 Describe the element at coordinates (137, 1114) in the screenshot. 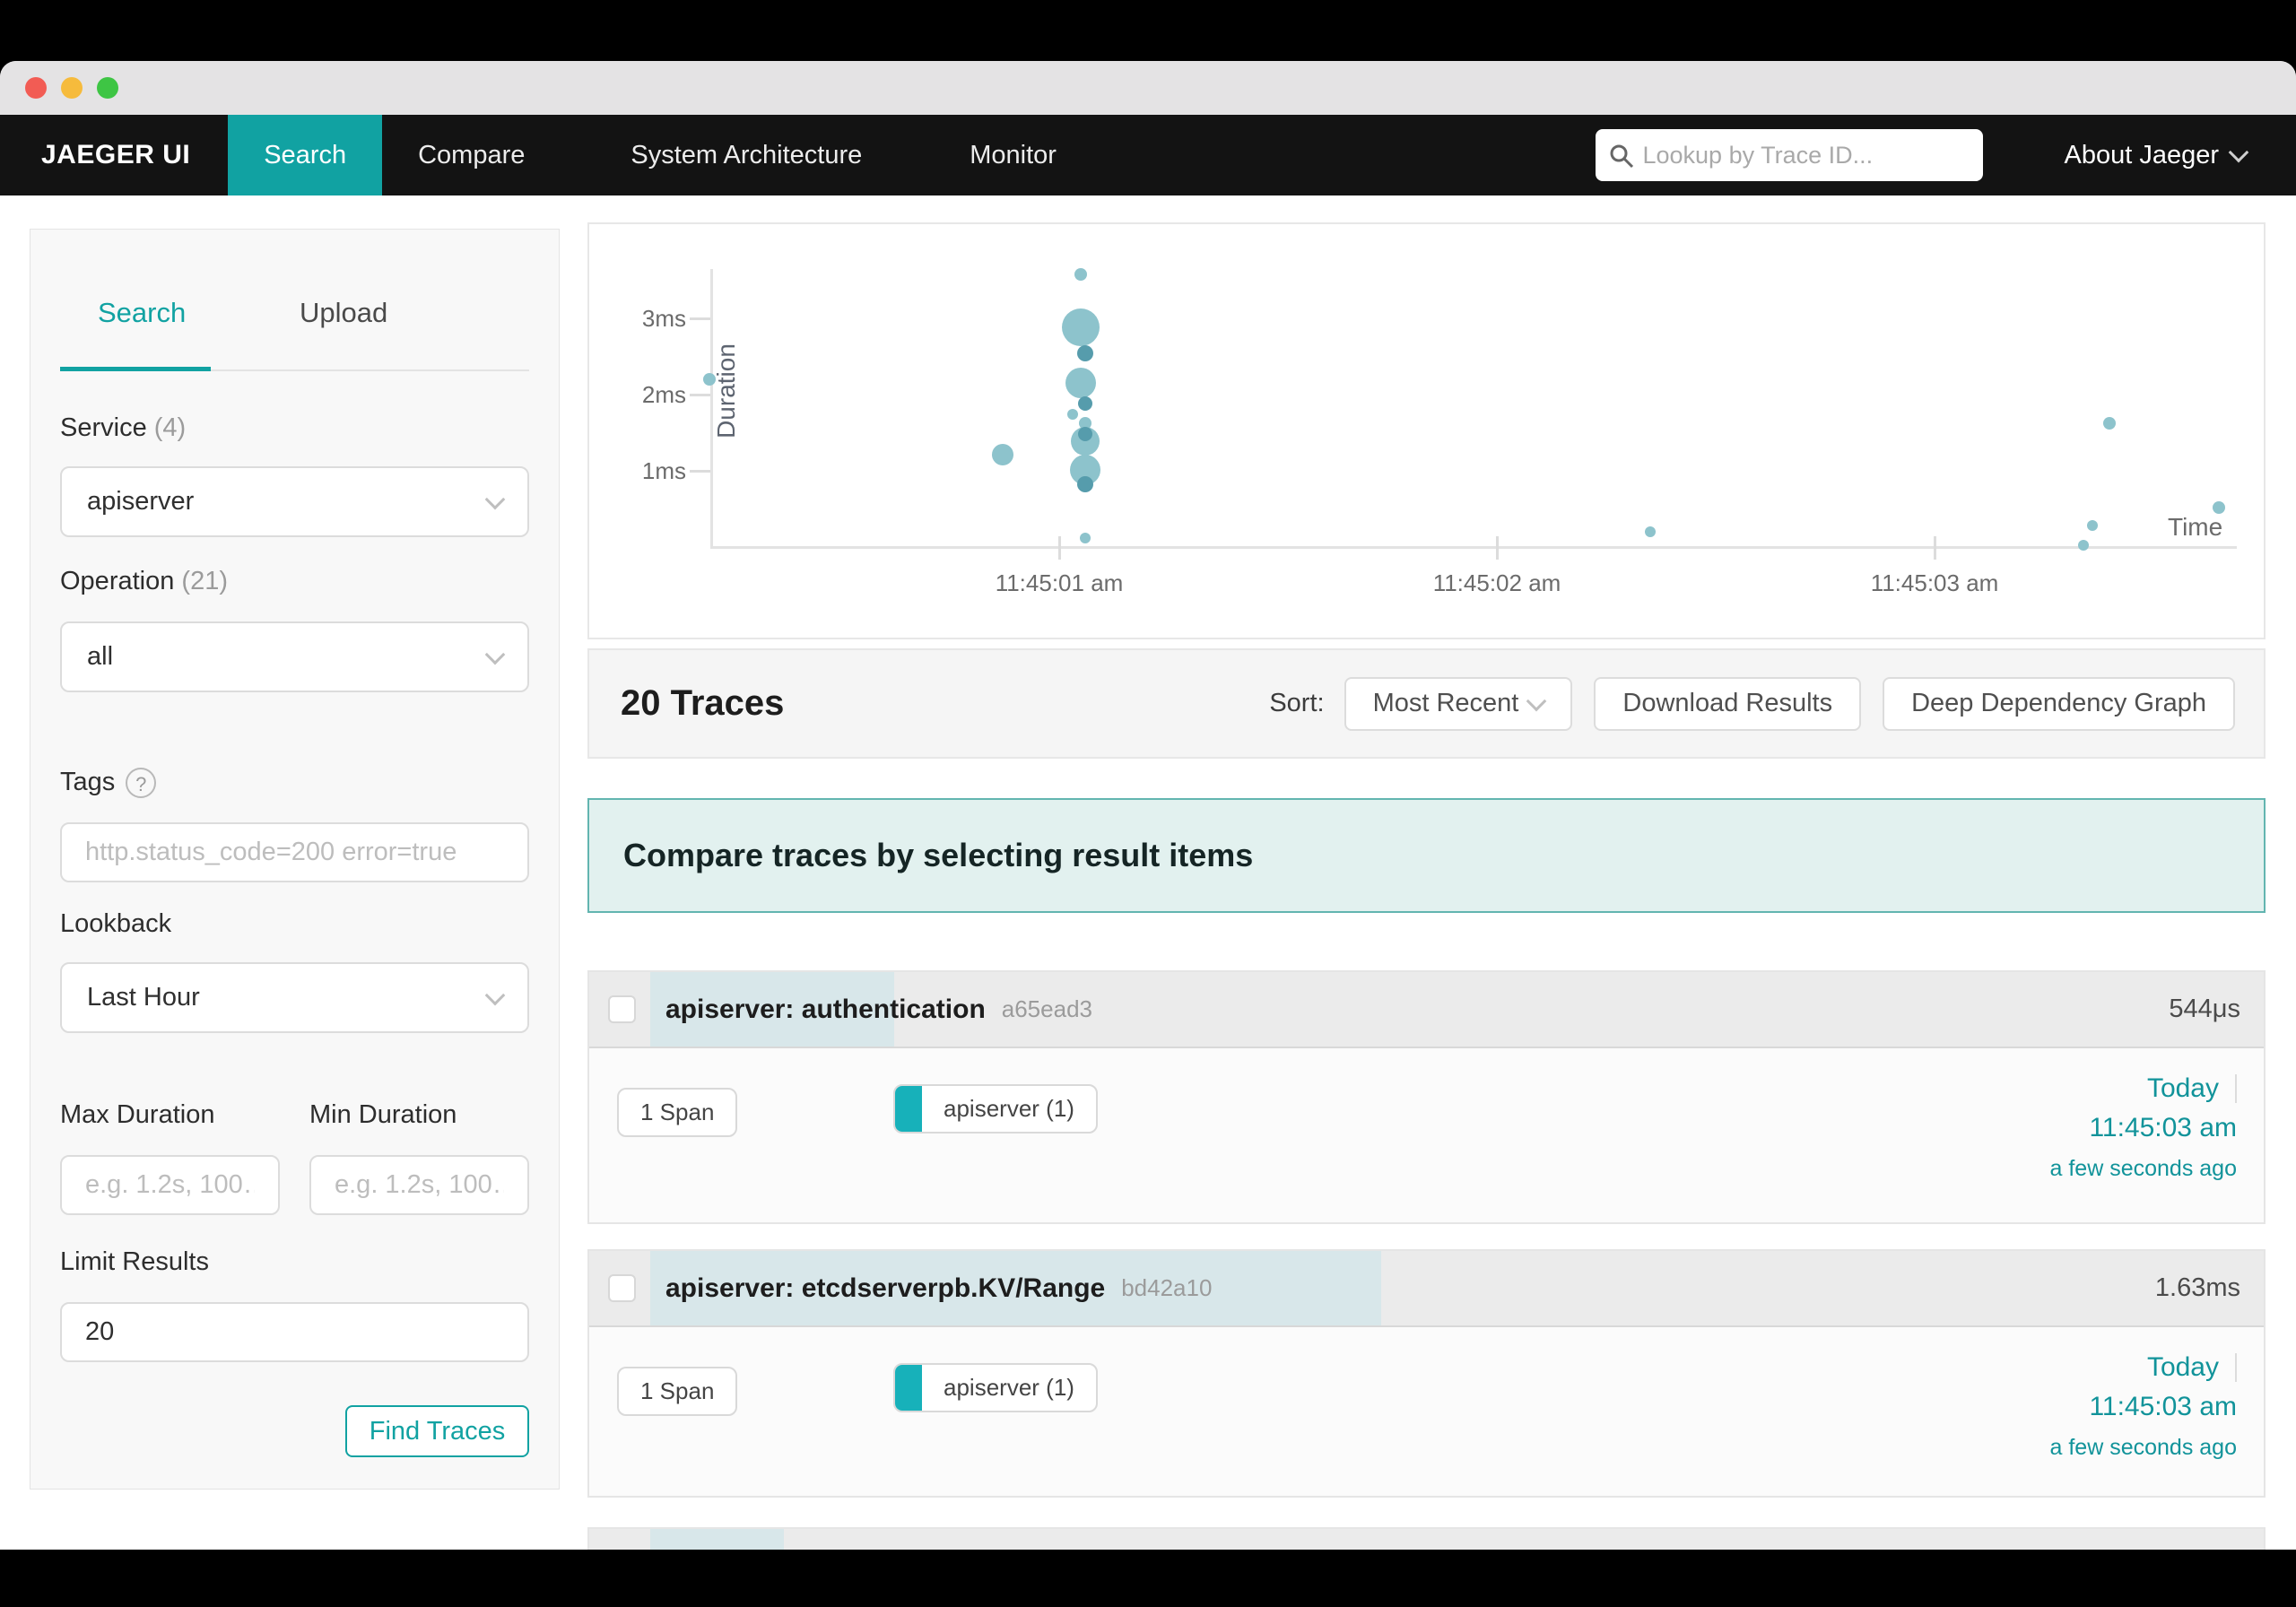

I see `max-duration-label: Max Duration` at that location.